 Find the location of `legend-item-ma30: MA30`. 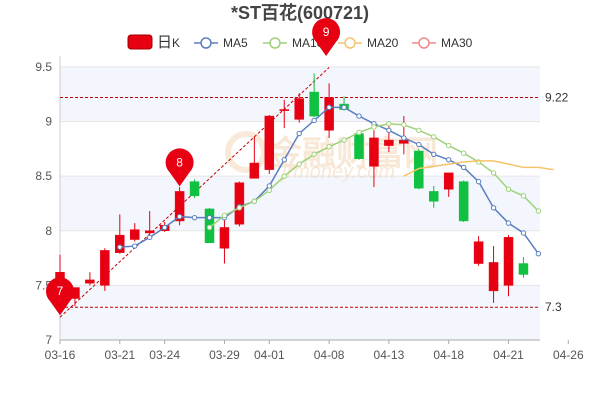

legend-item-ma30: MA30 is located at coordinates (442, 43).